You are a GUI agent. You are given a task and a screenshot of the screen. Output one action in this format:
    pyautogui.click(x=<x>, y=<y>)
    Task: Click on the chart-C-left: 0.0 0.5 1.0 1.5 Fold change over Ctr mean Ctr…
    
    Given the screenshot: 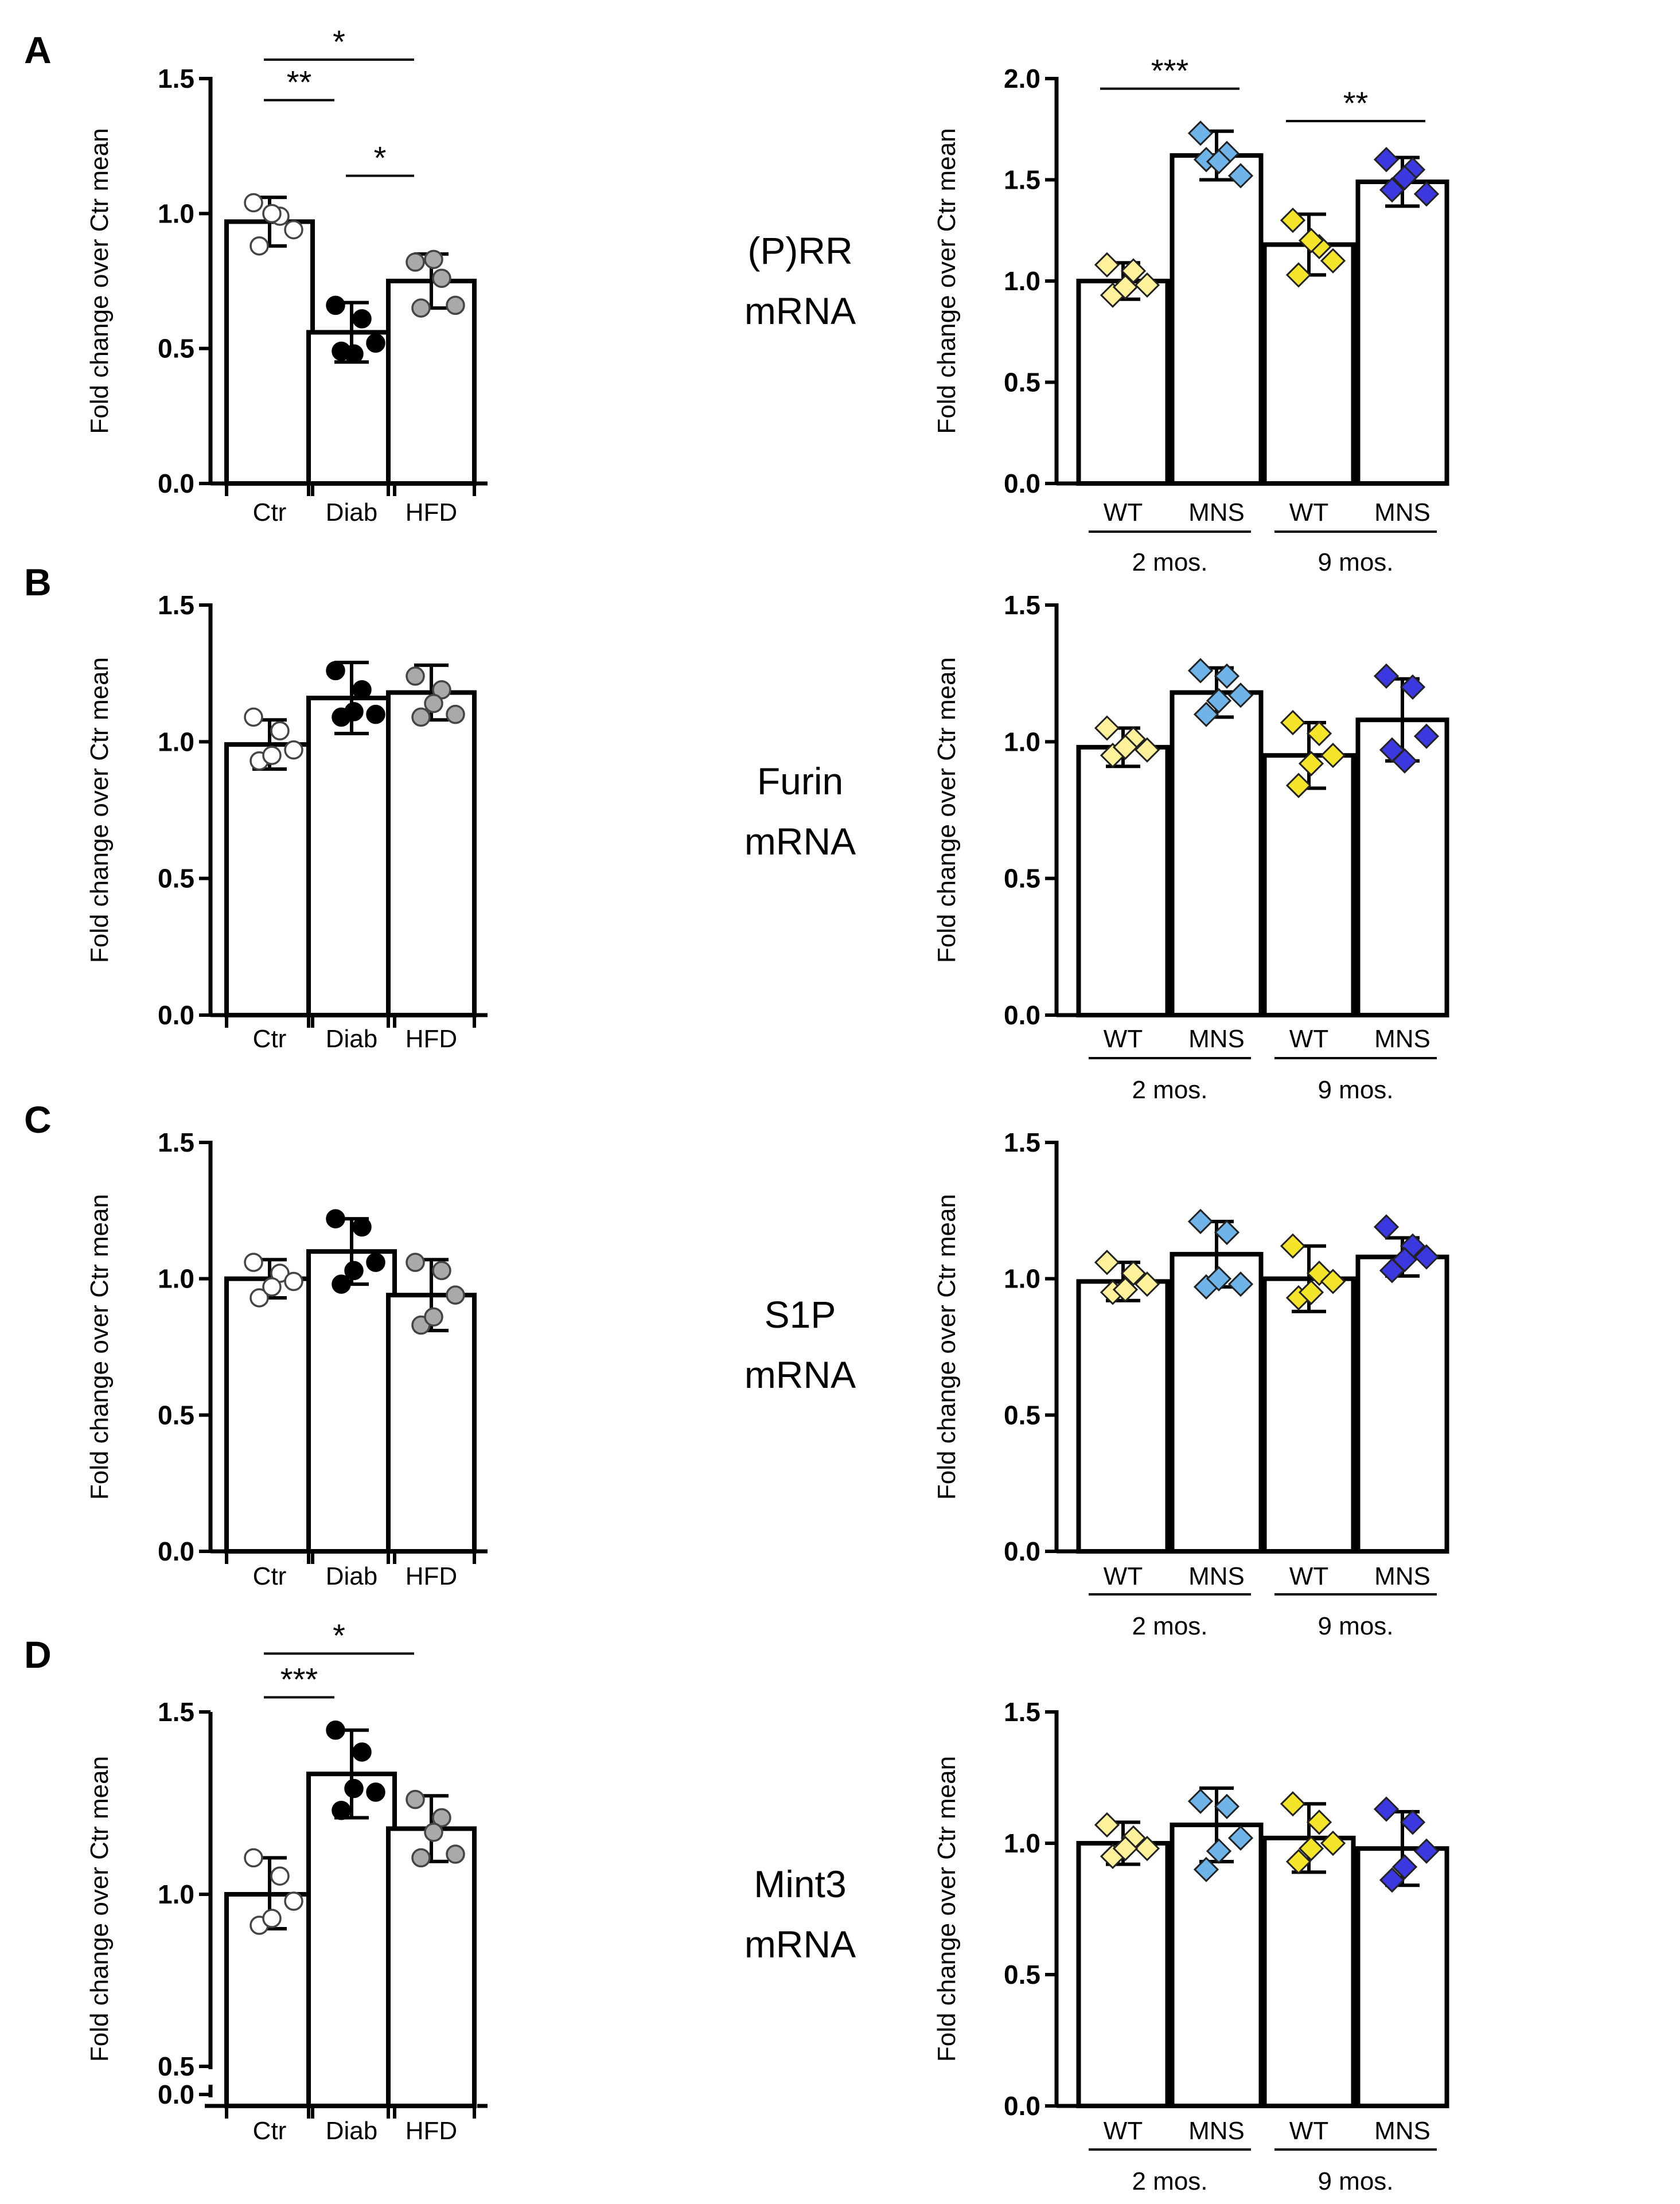 What is the action you would take?
    pyautogui.click(x=286, y=1359)
    